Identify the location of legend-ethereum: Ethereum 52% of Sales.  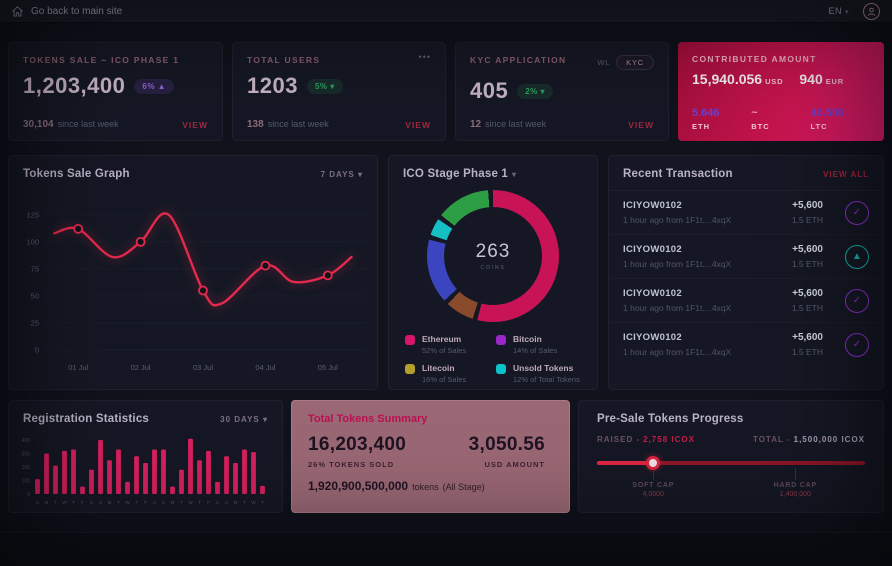
(447, 344).